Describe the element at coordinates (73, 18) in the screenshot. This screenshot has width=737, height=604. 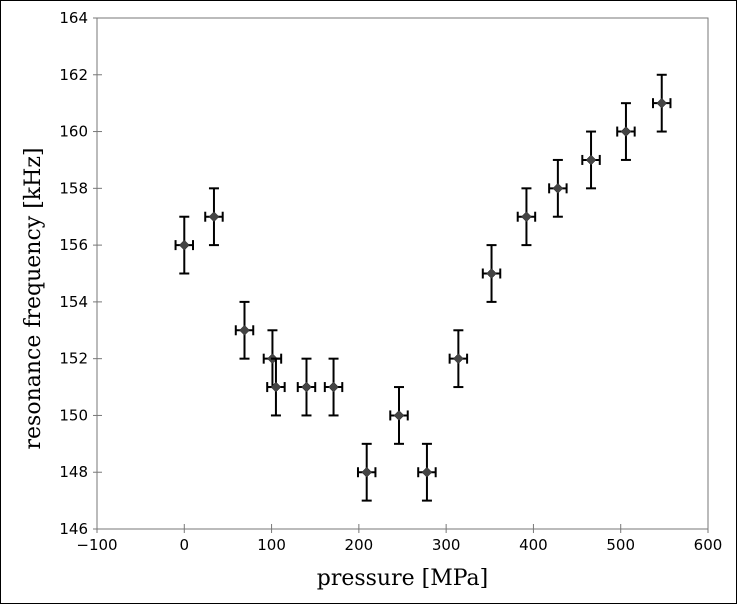
I see `y-tick-label: 164` at that location.